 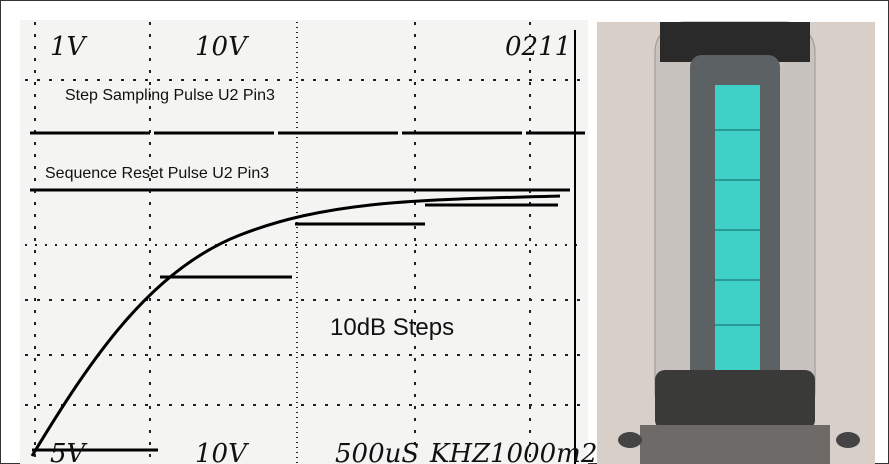 I want to click on tube-socket, so click(x=735, y=444).